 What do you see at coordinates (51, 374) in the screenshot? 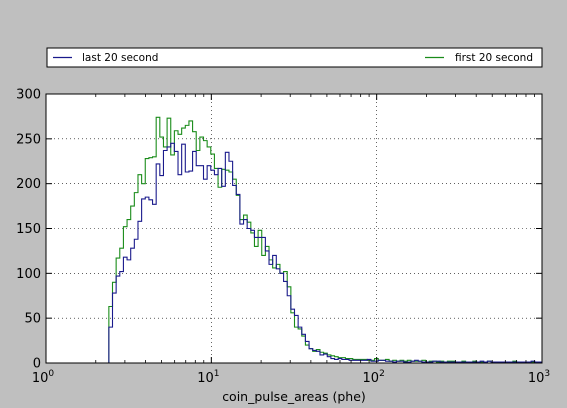
I see `x-tick-exponent: 0` at bounding box center [51, 374].